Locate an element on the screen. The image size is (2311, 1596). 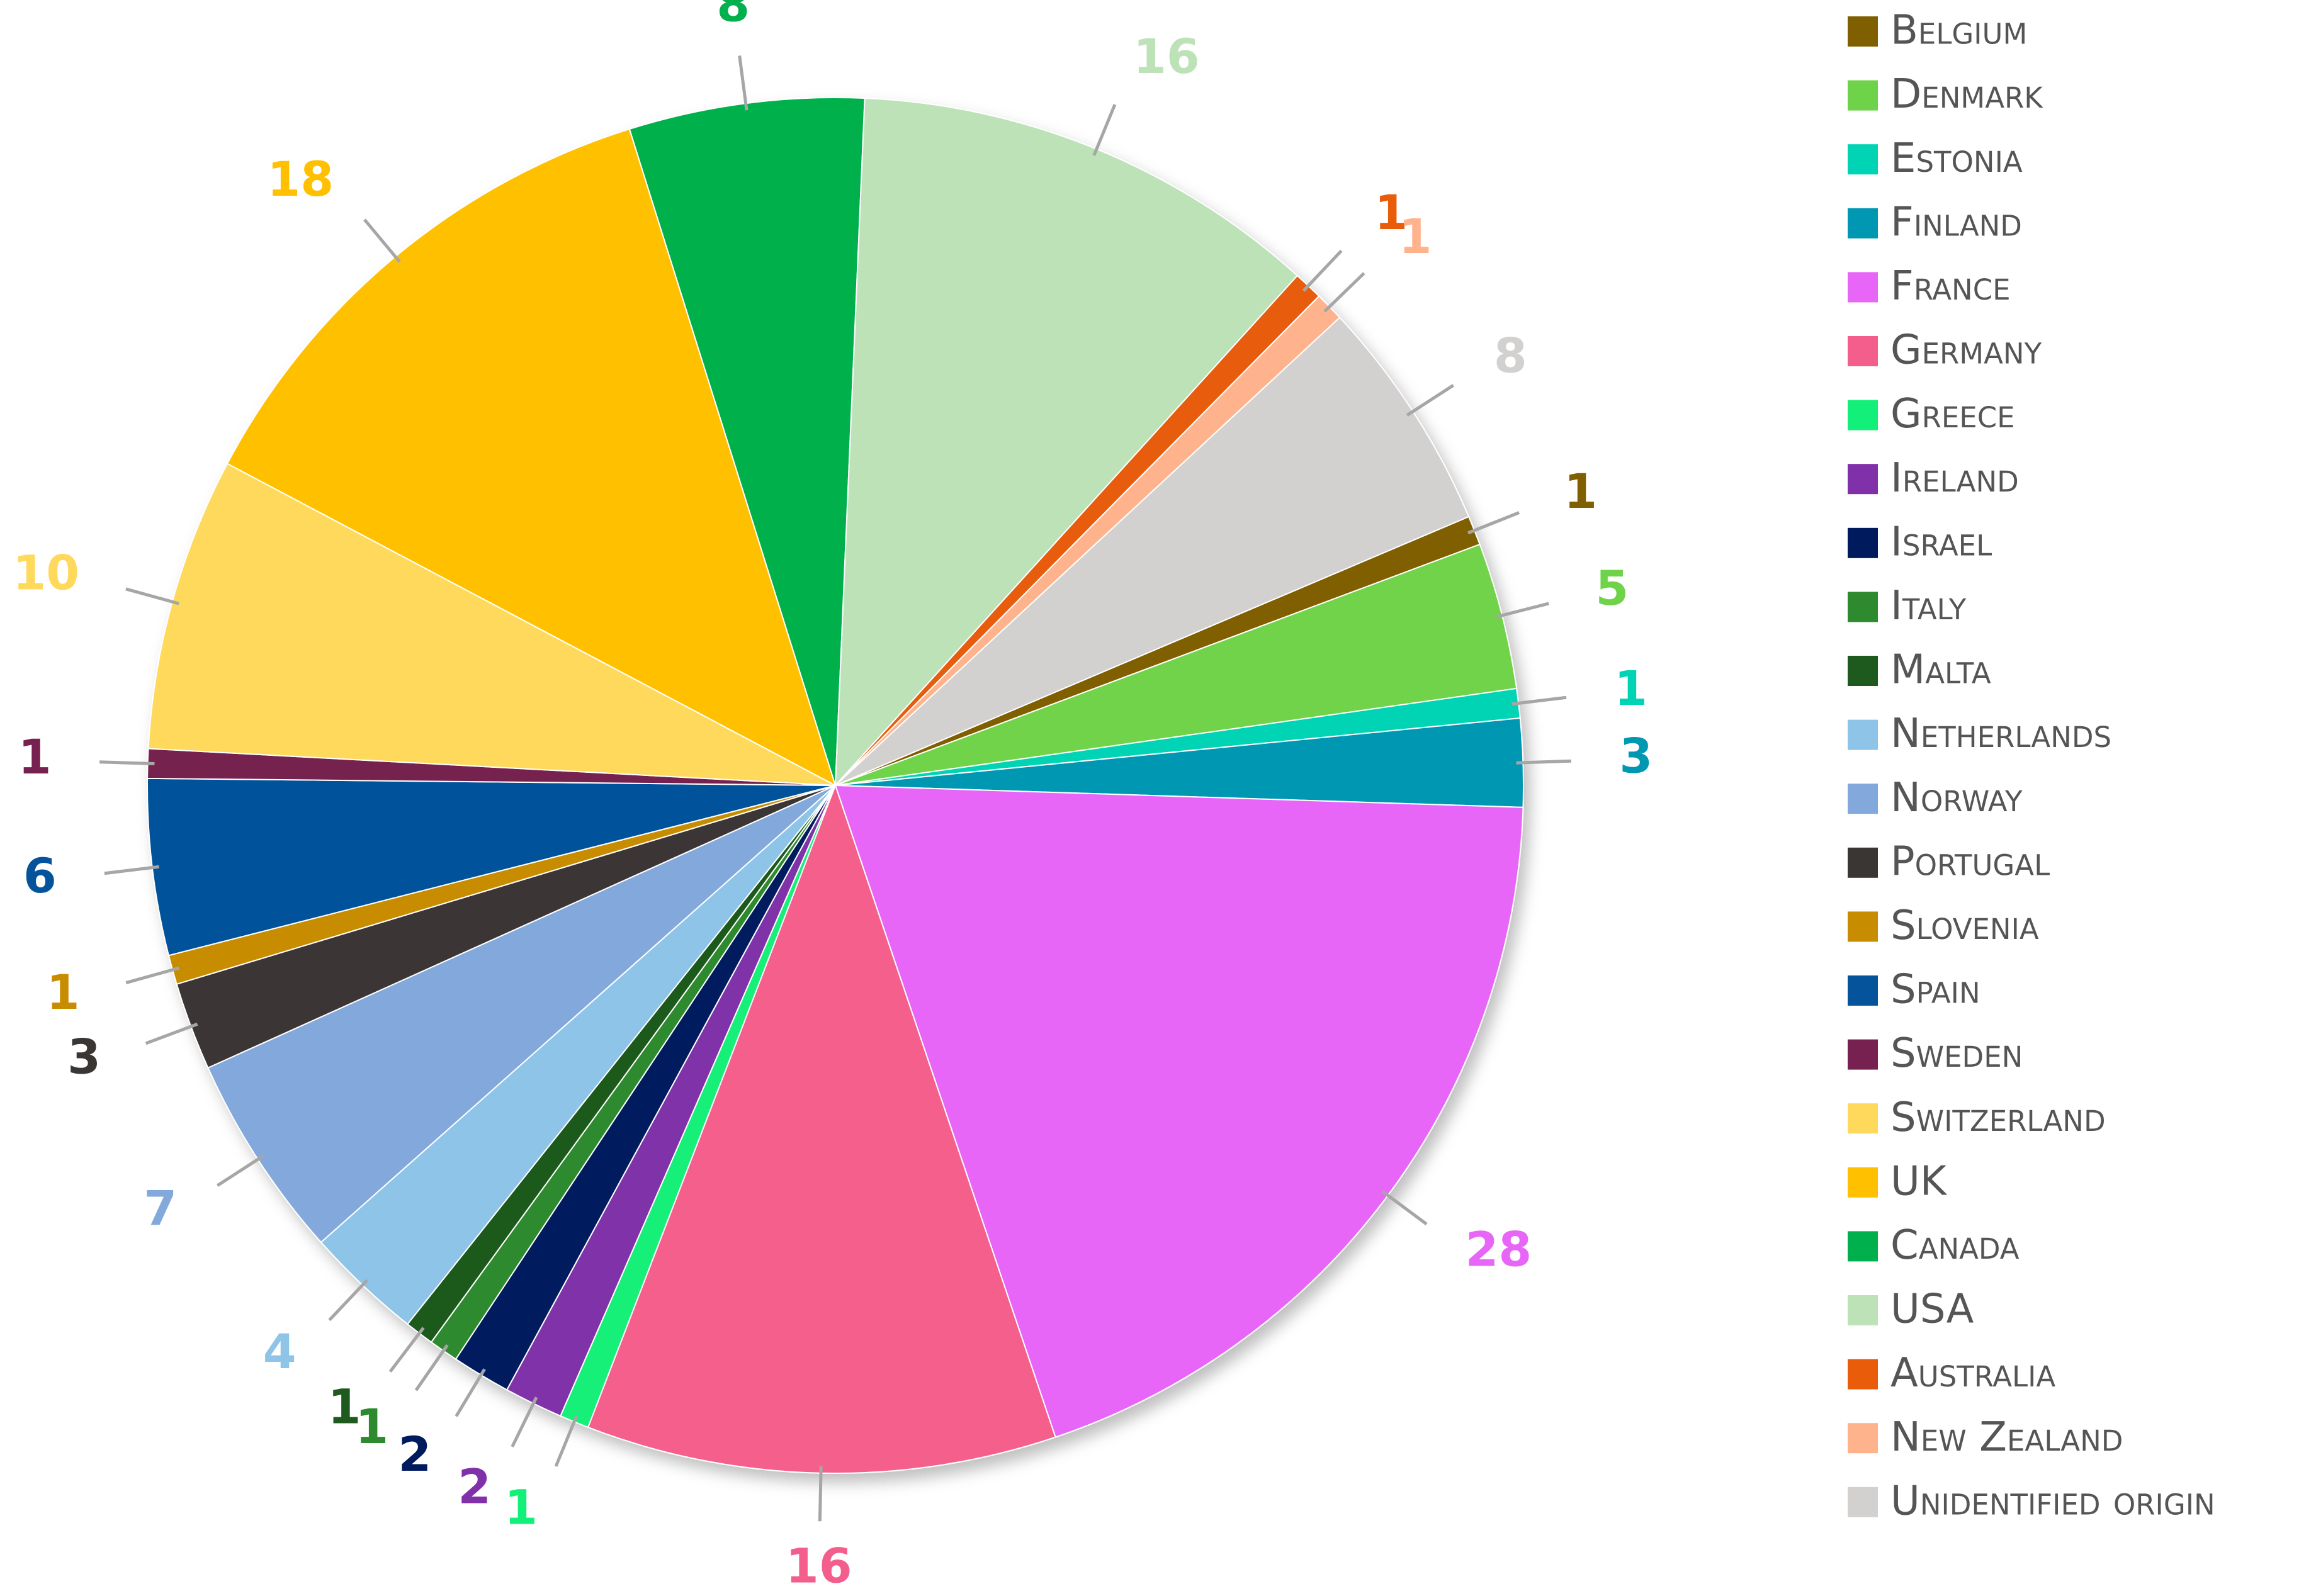
legend-label: Canada is located at coordinates (1955, 1245).